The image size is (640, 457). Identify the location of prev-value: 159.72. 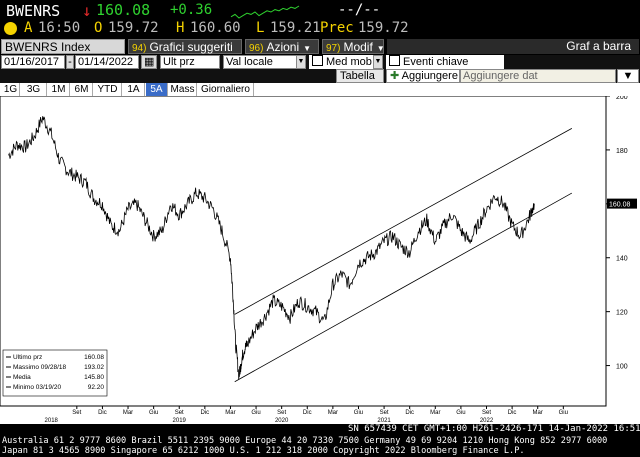
(383, 28).